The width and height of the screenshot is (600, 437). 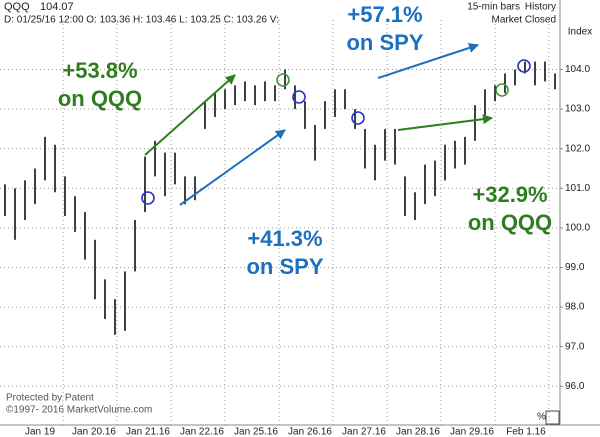 I want to click on annotation: +57.1%, so click(x=384, y=14).